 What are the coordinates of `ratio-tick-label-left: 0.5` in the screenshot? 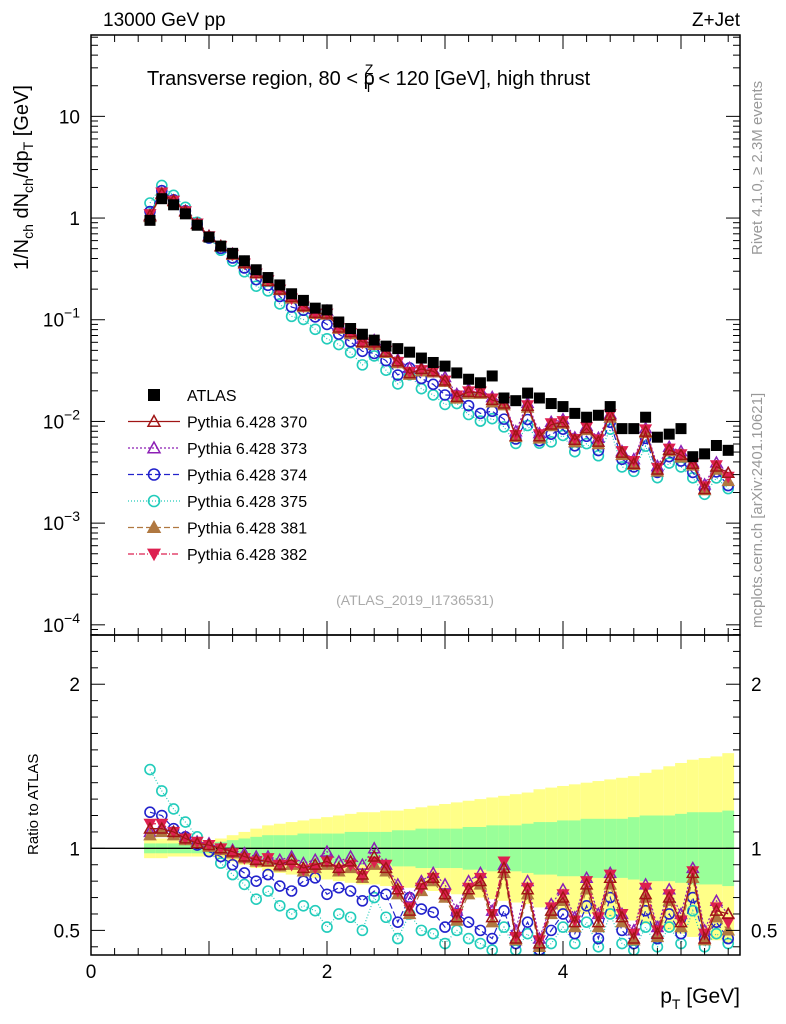 It's located at (67, 931).